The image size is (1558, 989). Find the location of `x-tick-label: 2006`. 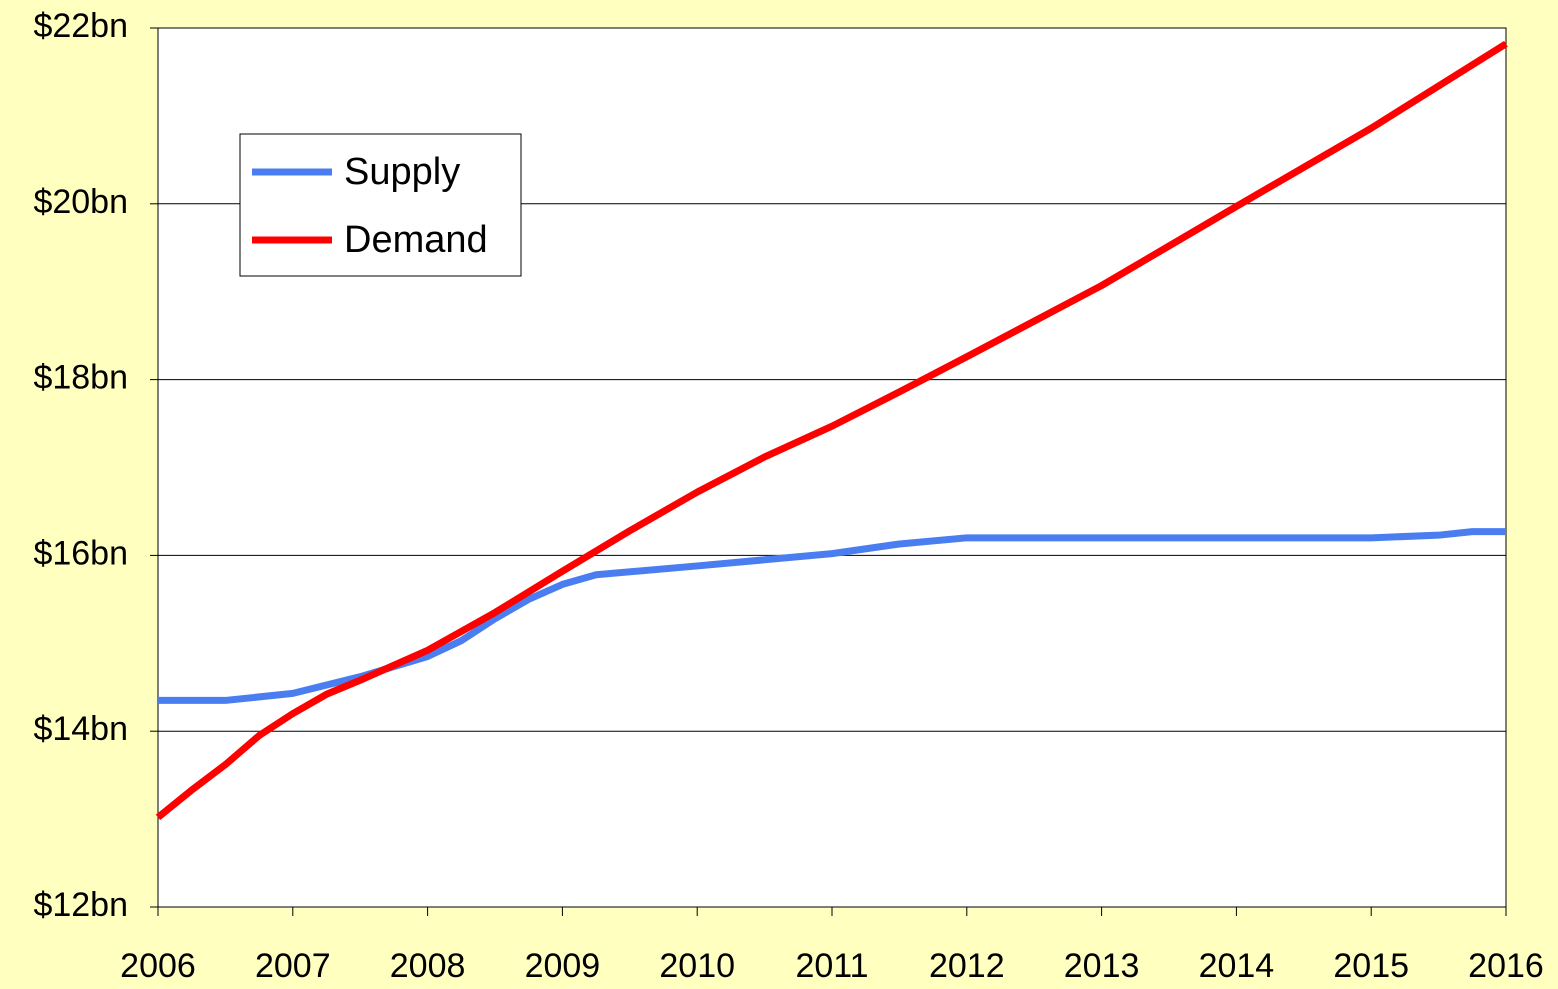

x-tick-label: 2006 is located at coordinates (158, 966).